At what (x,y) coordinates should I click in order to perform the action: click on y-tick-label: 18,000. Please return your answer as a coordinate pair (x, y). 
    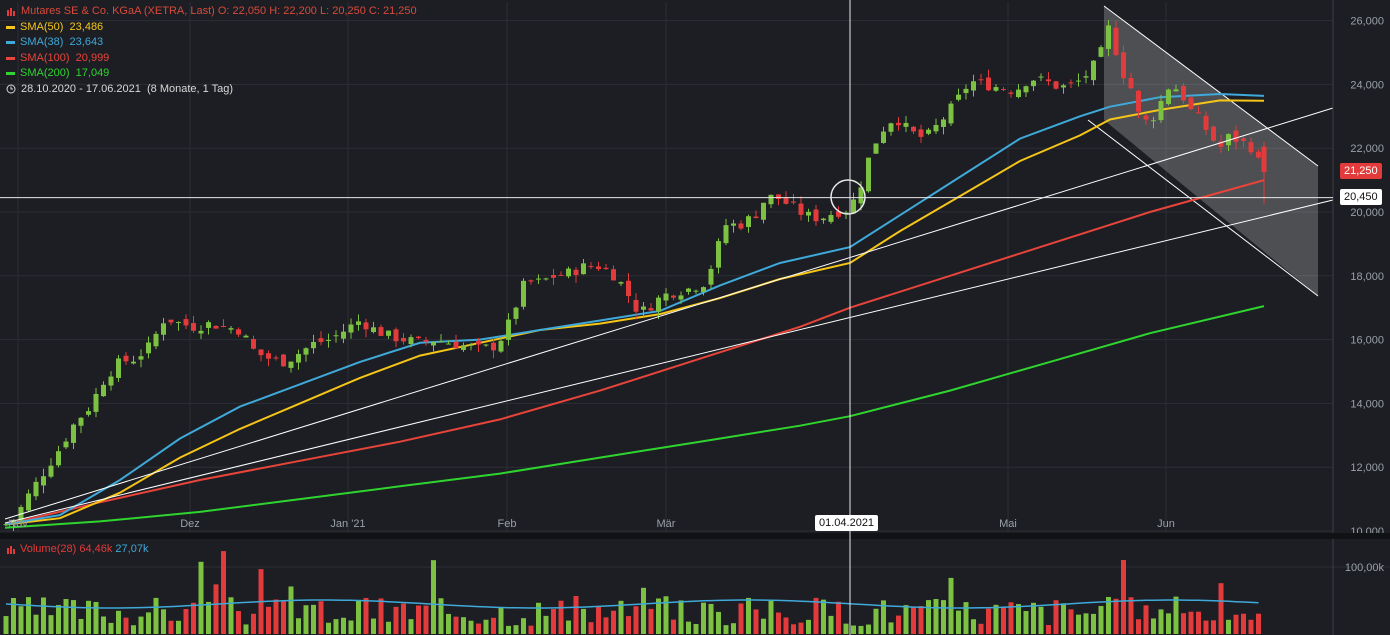
    Looking at the image, I should click on (1367, 277).